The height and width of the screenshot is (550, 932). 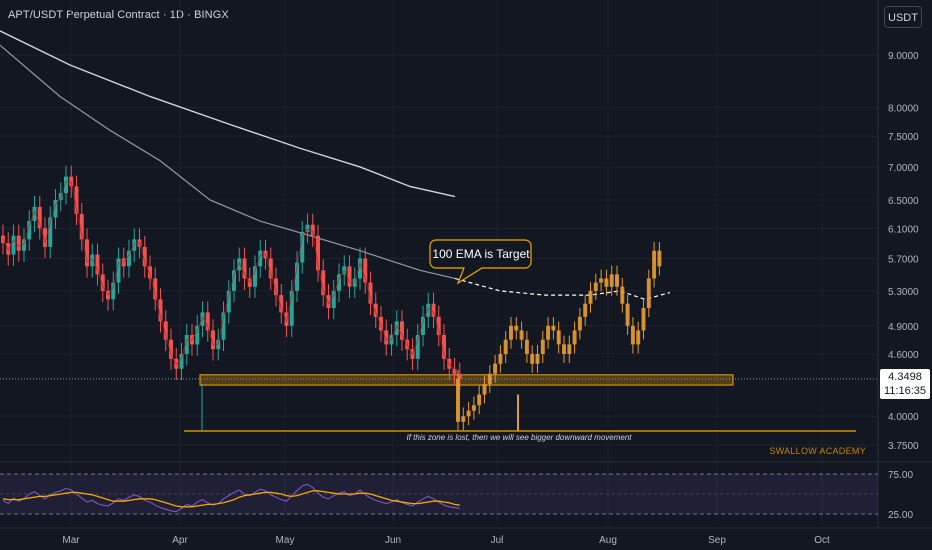 What do you see at coordinates (562, 288) in the screenshot?
I see `ema-100-projection-line` at bounding box center [562, 288].